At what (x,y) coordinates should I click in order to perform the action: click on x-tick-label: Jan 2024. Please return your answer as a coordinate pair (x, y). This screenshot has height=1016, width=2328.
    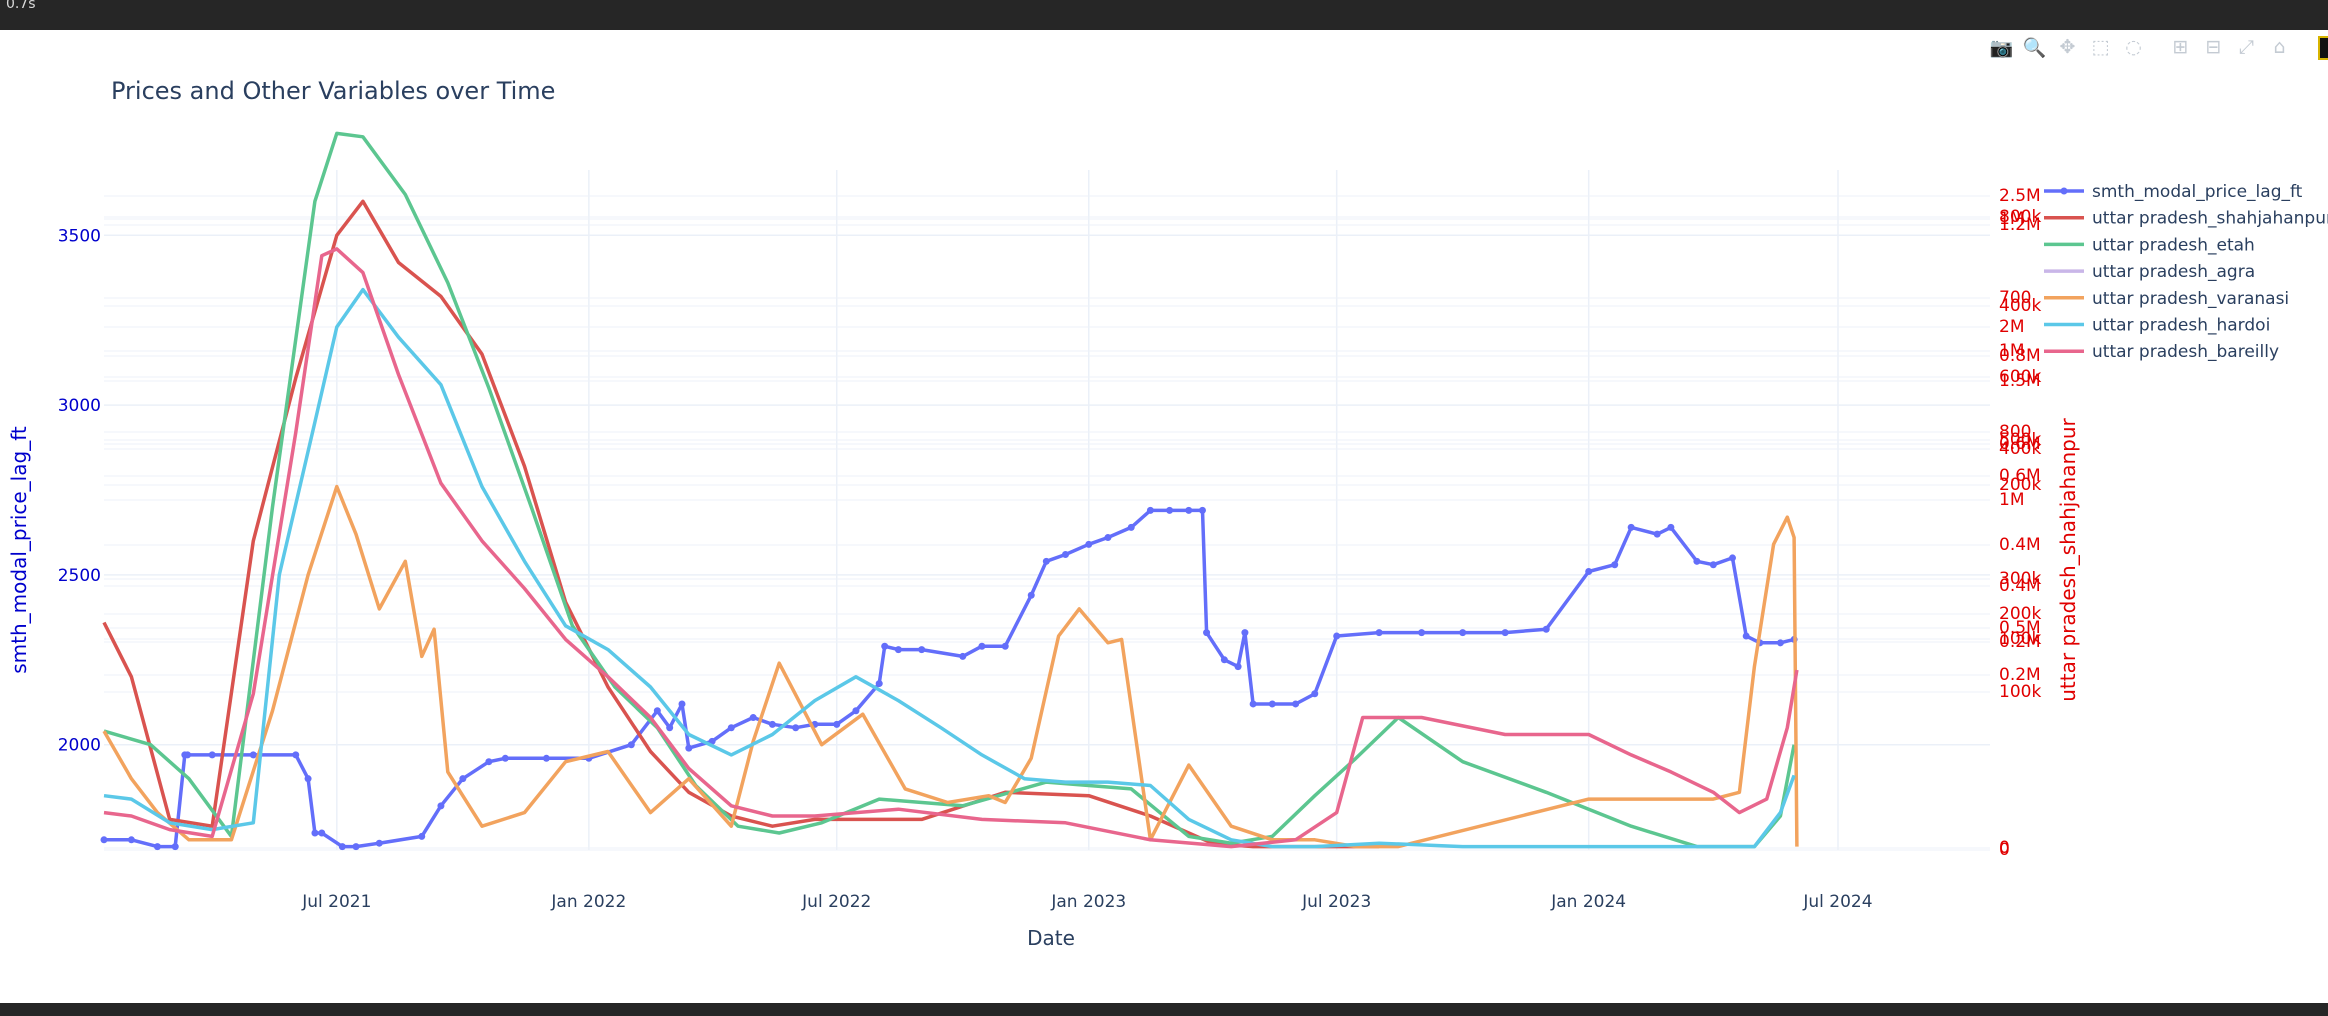
    Looking at the image, I should click on (1588, 902).